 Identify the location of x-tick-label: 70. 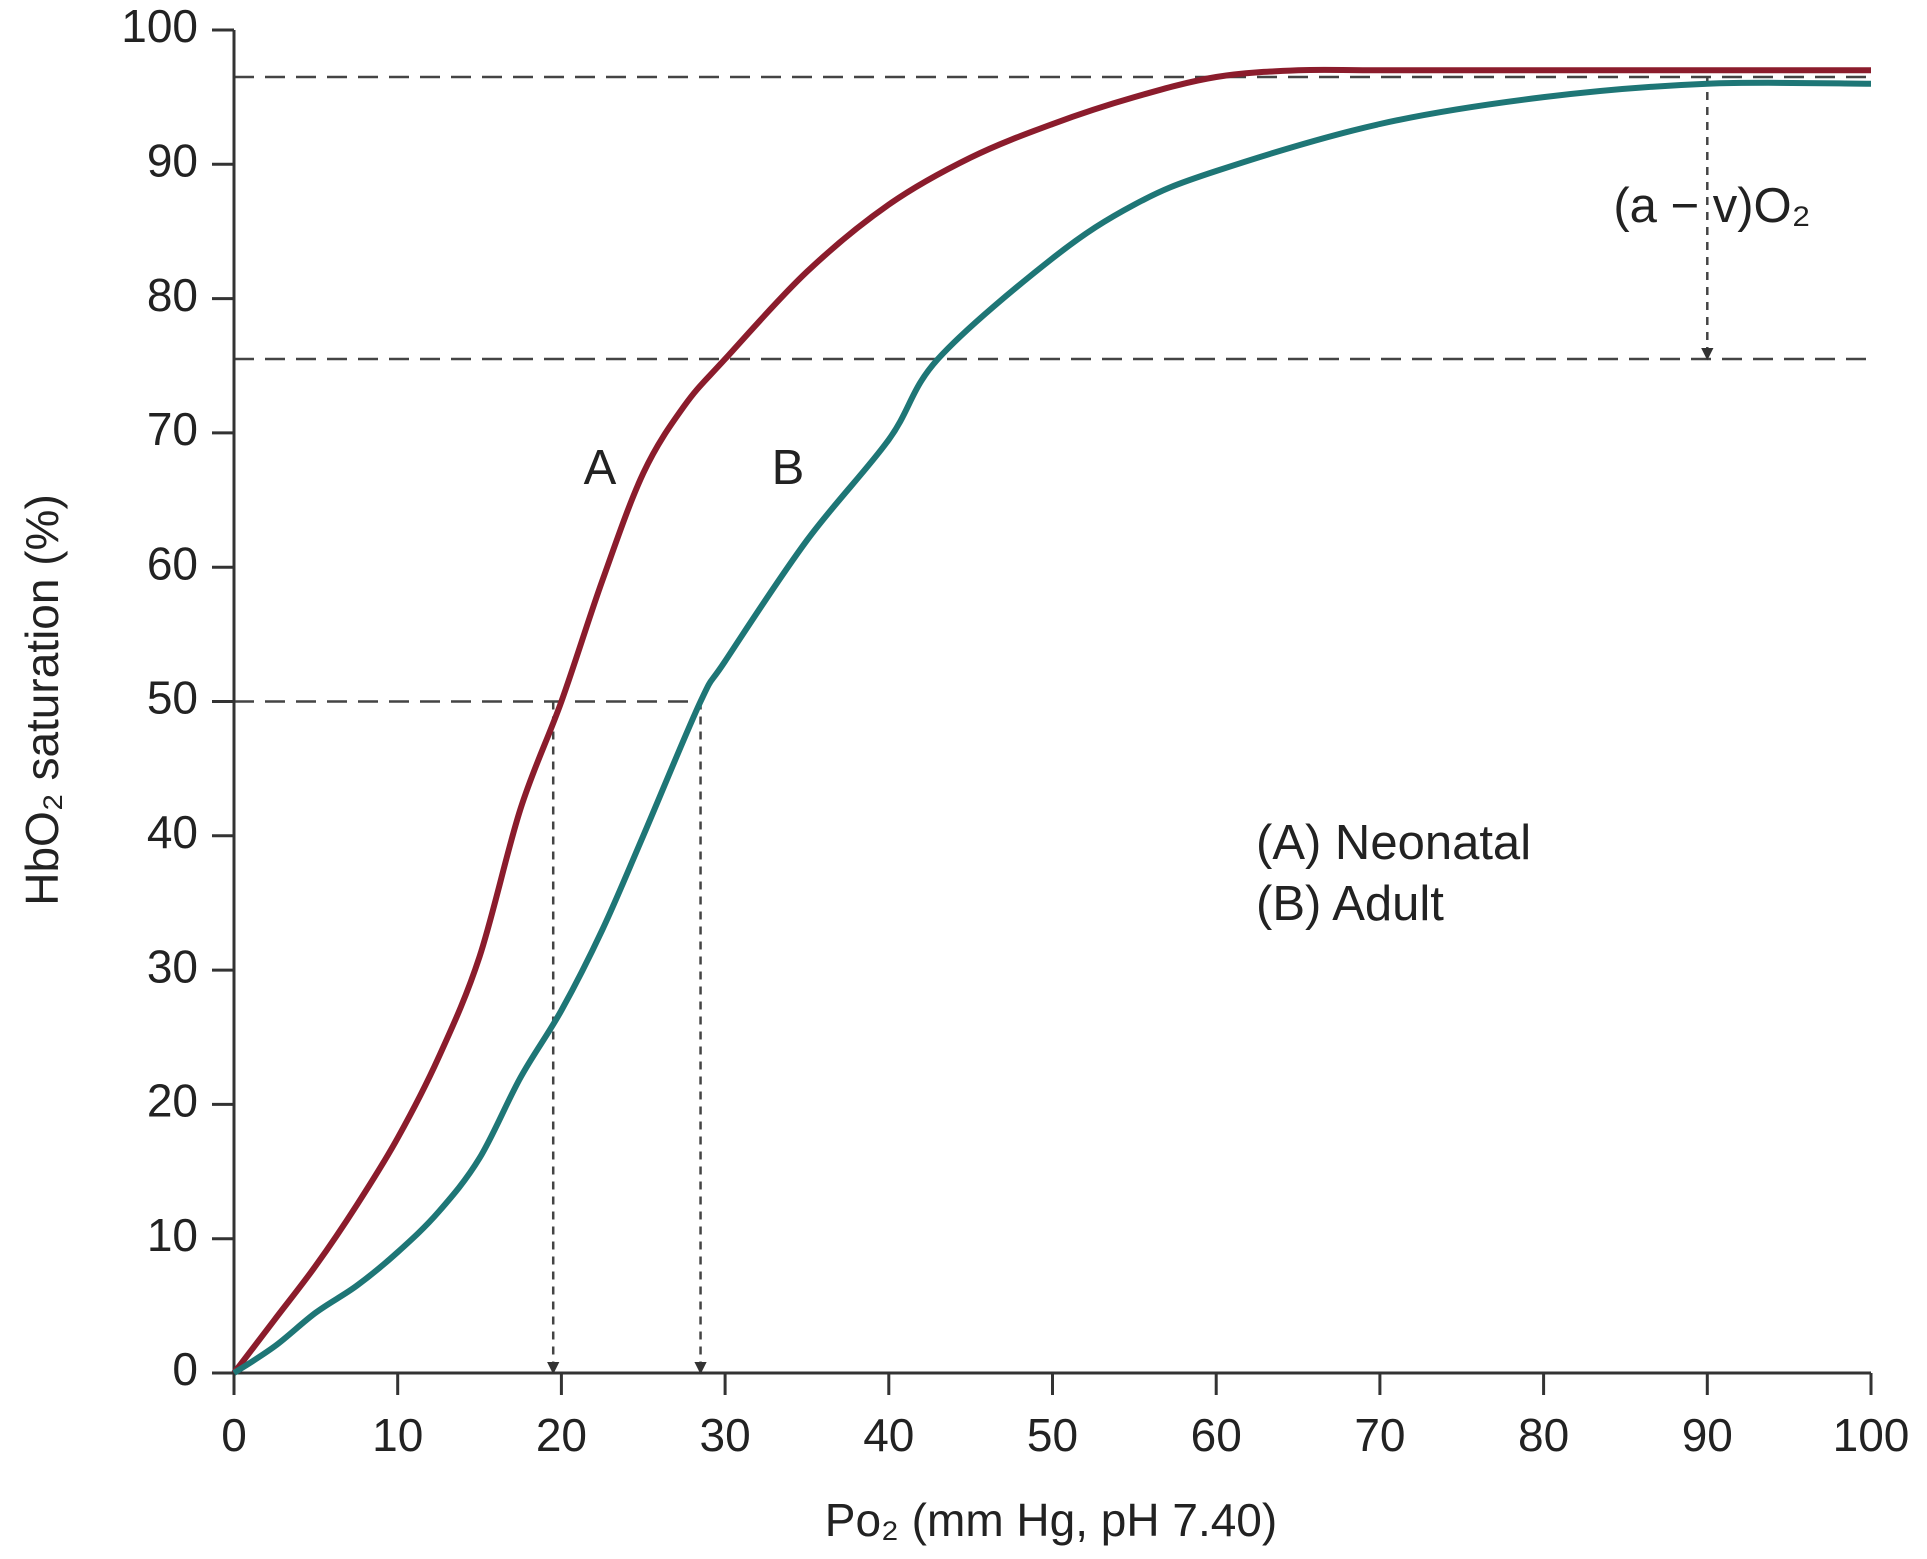
(1379, 1435).